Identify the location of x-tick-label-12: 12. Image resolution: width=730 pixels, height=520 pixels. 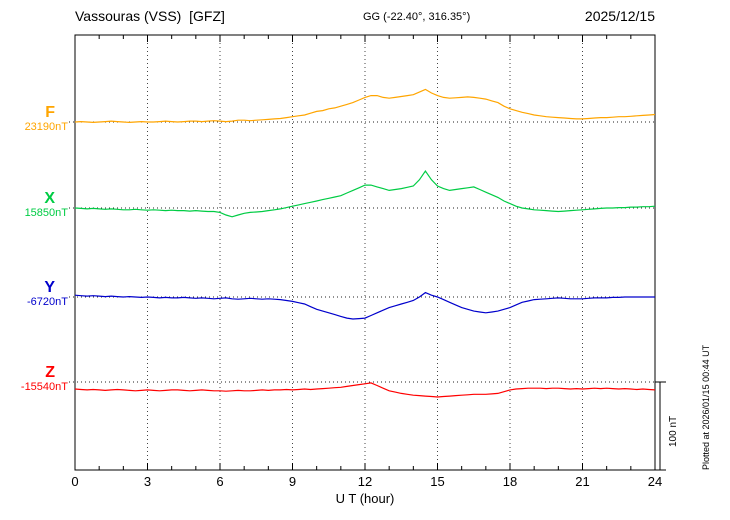
(365, 481).